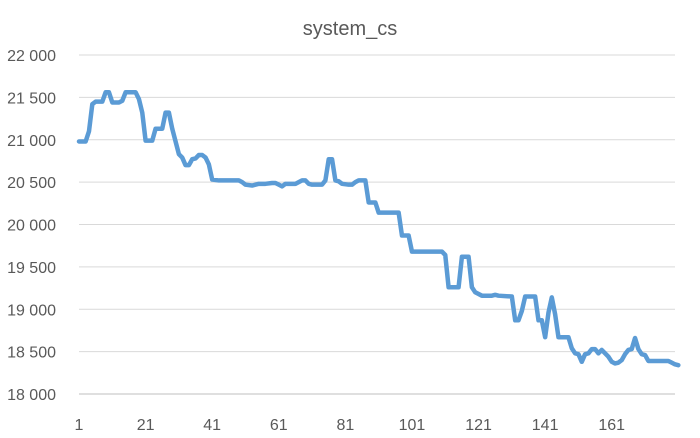  Describe the element at coordinates (146, 425) in the screenshot. I see `x-tick-label: 21` at that location.